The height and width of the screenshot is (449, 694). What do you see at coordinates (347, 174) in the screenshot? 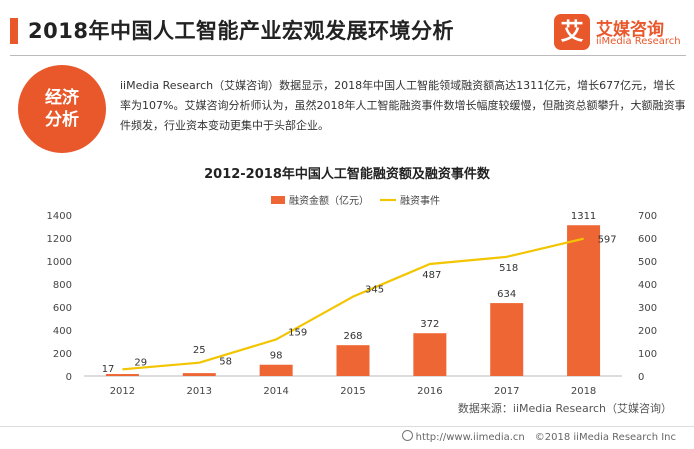
I see `chart-title: 2012-2018年中国人工智能融资额及融资事件数` at bounding box center [347, 174].